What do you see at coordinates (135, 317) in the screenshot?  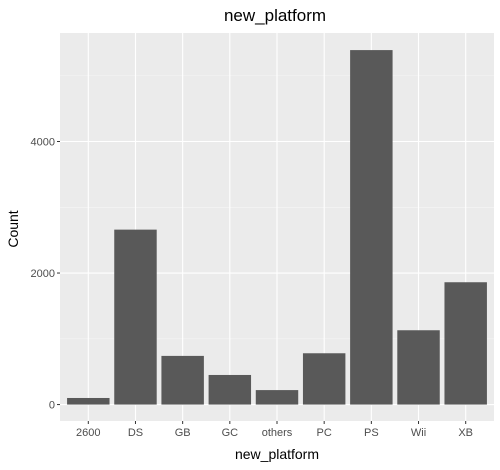 I see `bar-DS` at bounding box center [135, 317].